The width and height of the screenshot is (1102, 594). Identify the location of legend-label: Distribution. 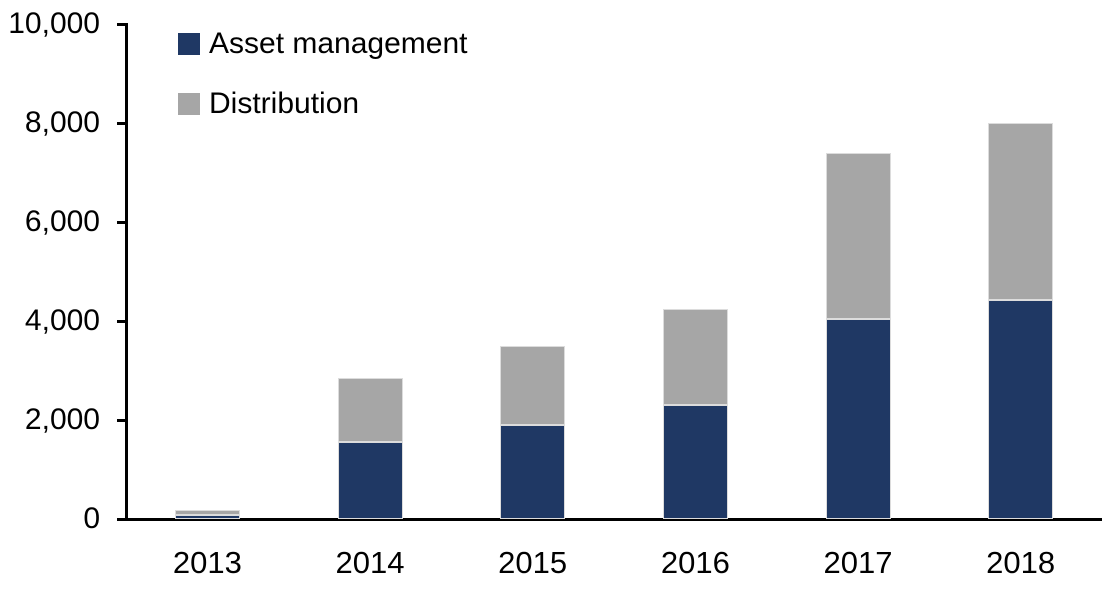
(284, 103).